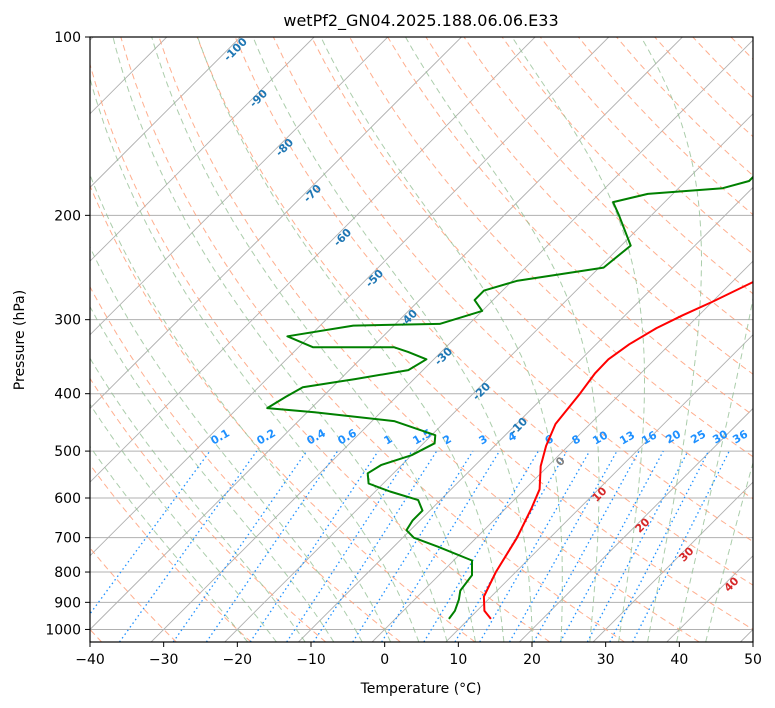 This screenshot has height=708, width=775. I want to click on y-tick-label: 600, so click(67, 499).